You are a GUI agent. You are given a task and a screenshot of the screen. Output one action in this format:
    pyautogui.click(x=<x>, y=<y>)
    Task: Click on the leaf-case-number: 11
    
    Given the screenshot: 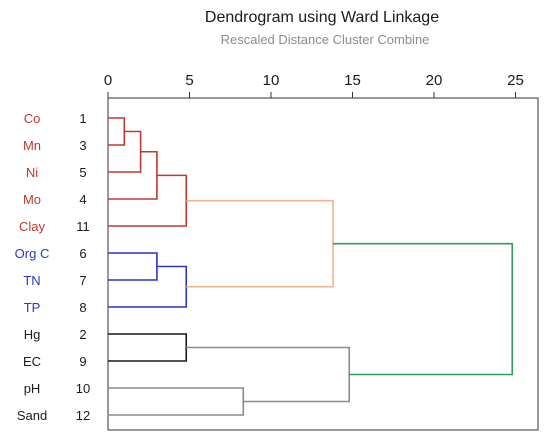 What is the action you would take?
    pyautogui.click(x=83, y=226)
    